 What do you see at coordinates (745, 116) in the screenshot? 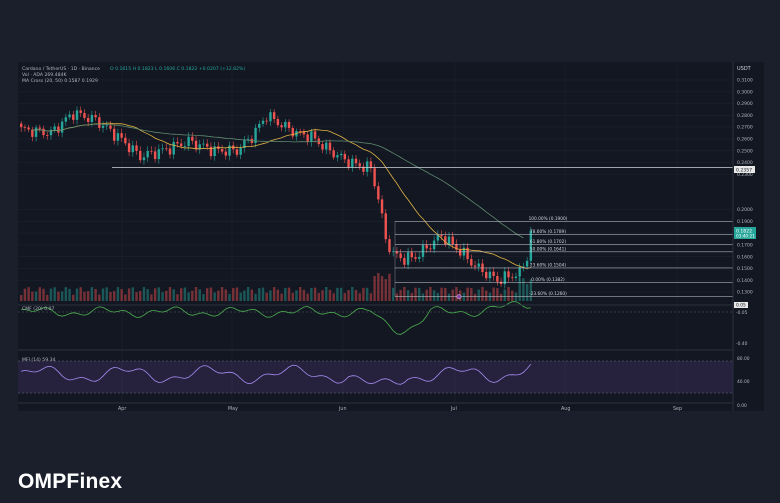
I see `price-tick: 0.2800` at bounding box center [745, 116].